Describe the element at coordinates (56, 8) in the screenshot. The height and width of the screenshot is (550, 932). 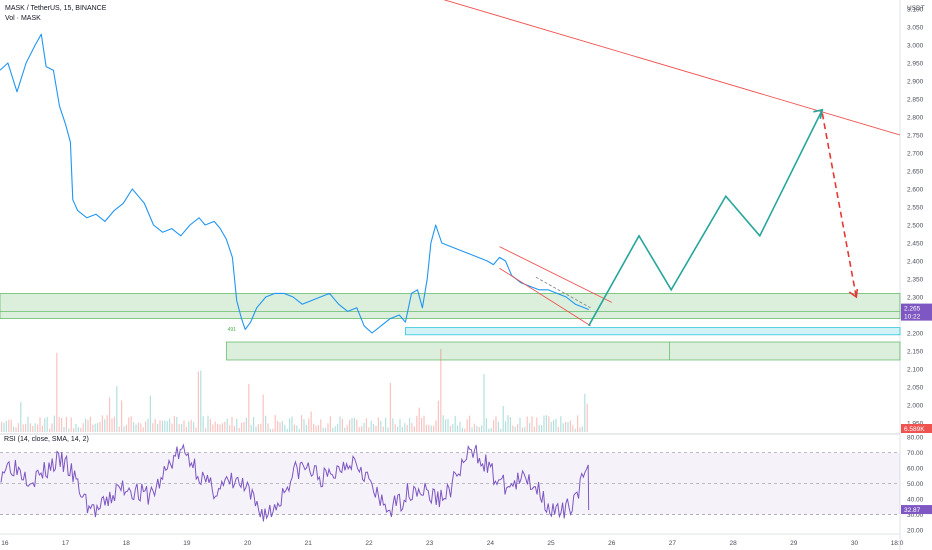
I see `symbol-title: MASK / TetherUS, 15, BINANCE` at that location.